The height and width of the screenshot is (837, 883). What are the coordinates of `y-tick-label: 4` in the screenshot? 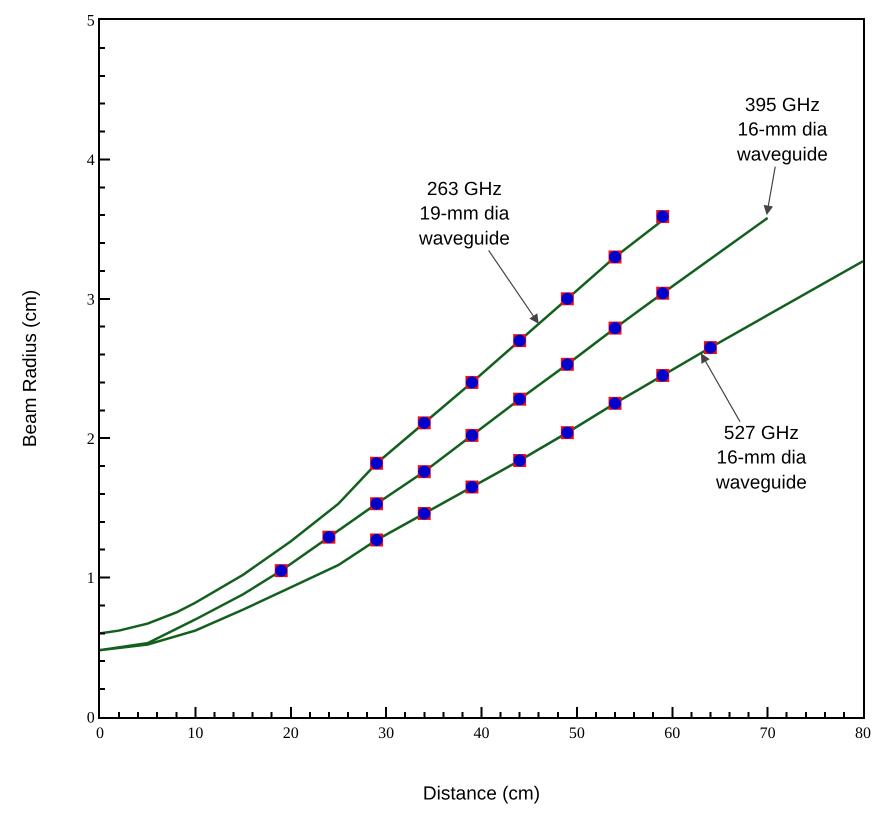 It's located at (90, 160).